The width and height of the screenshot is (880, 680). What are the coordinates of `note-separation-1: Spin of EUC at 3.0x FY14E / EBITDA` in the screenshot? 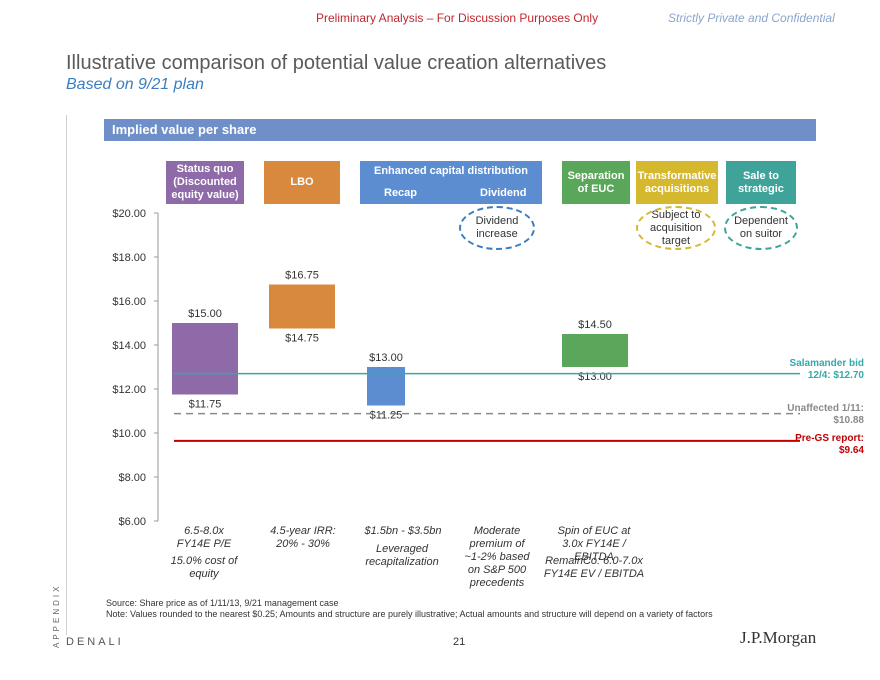 It's located at (594, 544).